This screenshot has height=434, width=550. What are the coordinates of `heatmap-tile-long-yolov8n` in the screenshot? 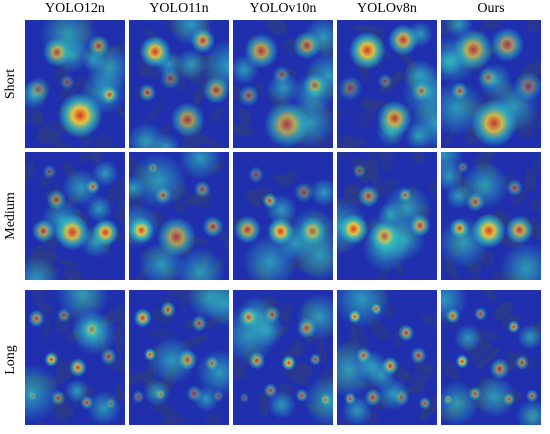 It's located at (387, 357).